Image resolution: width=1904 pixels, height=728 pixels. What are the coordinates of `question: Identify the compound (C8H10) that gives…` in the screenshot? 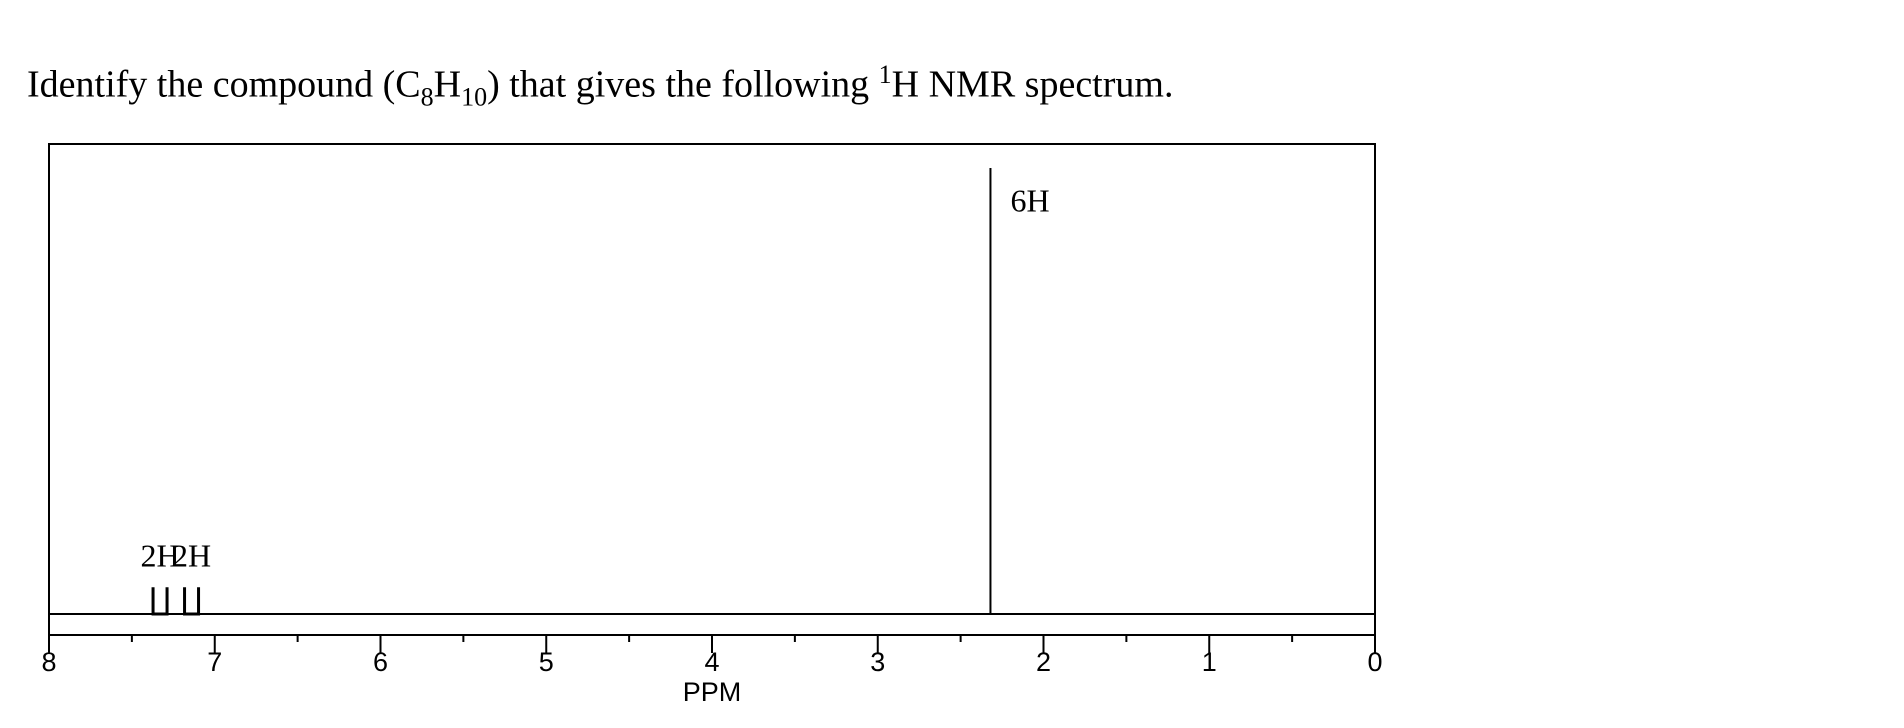 It's located at (600, 86).